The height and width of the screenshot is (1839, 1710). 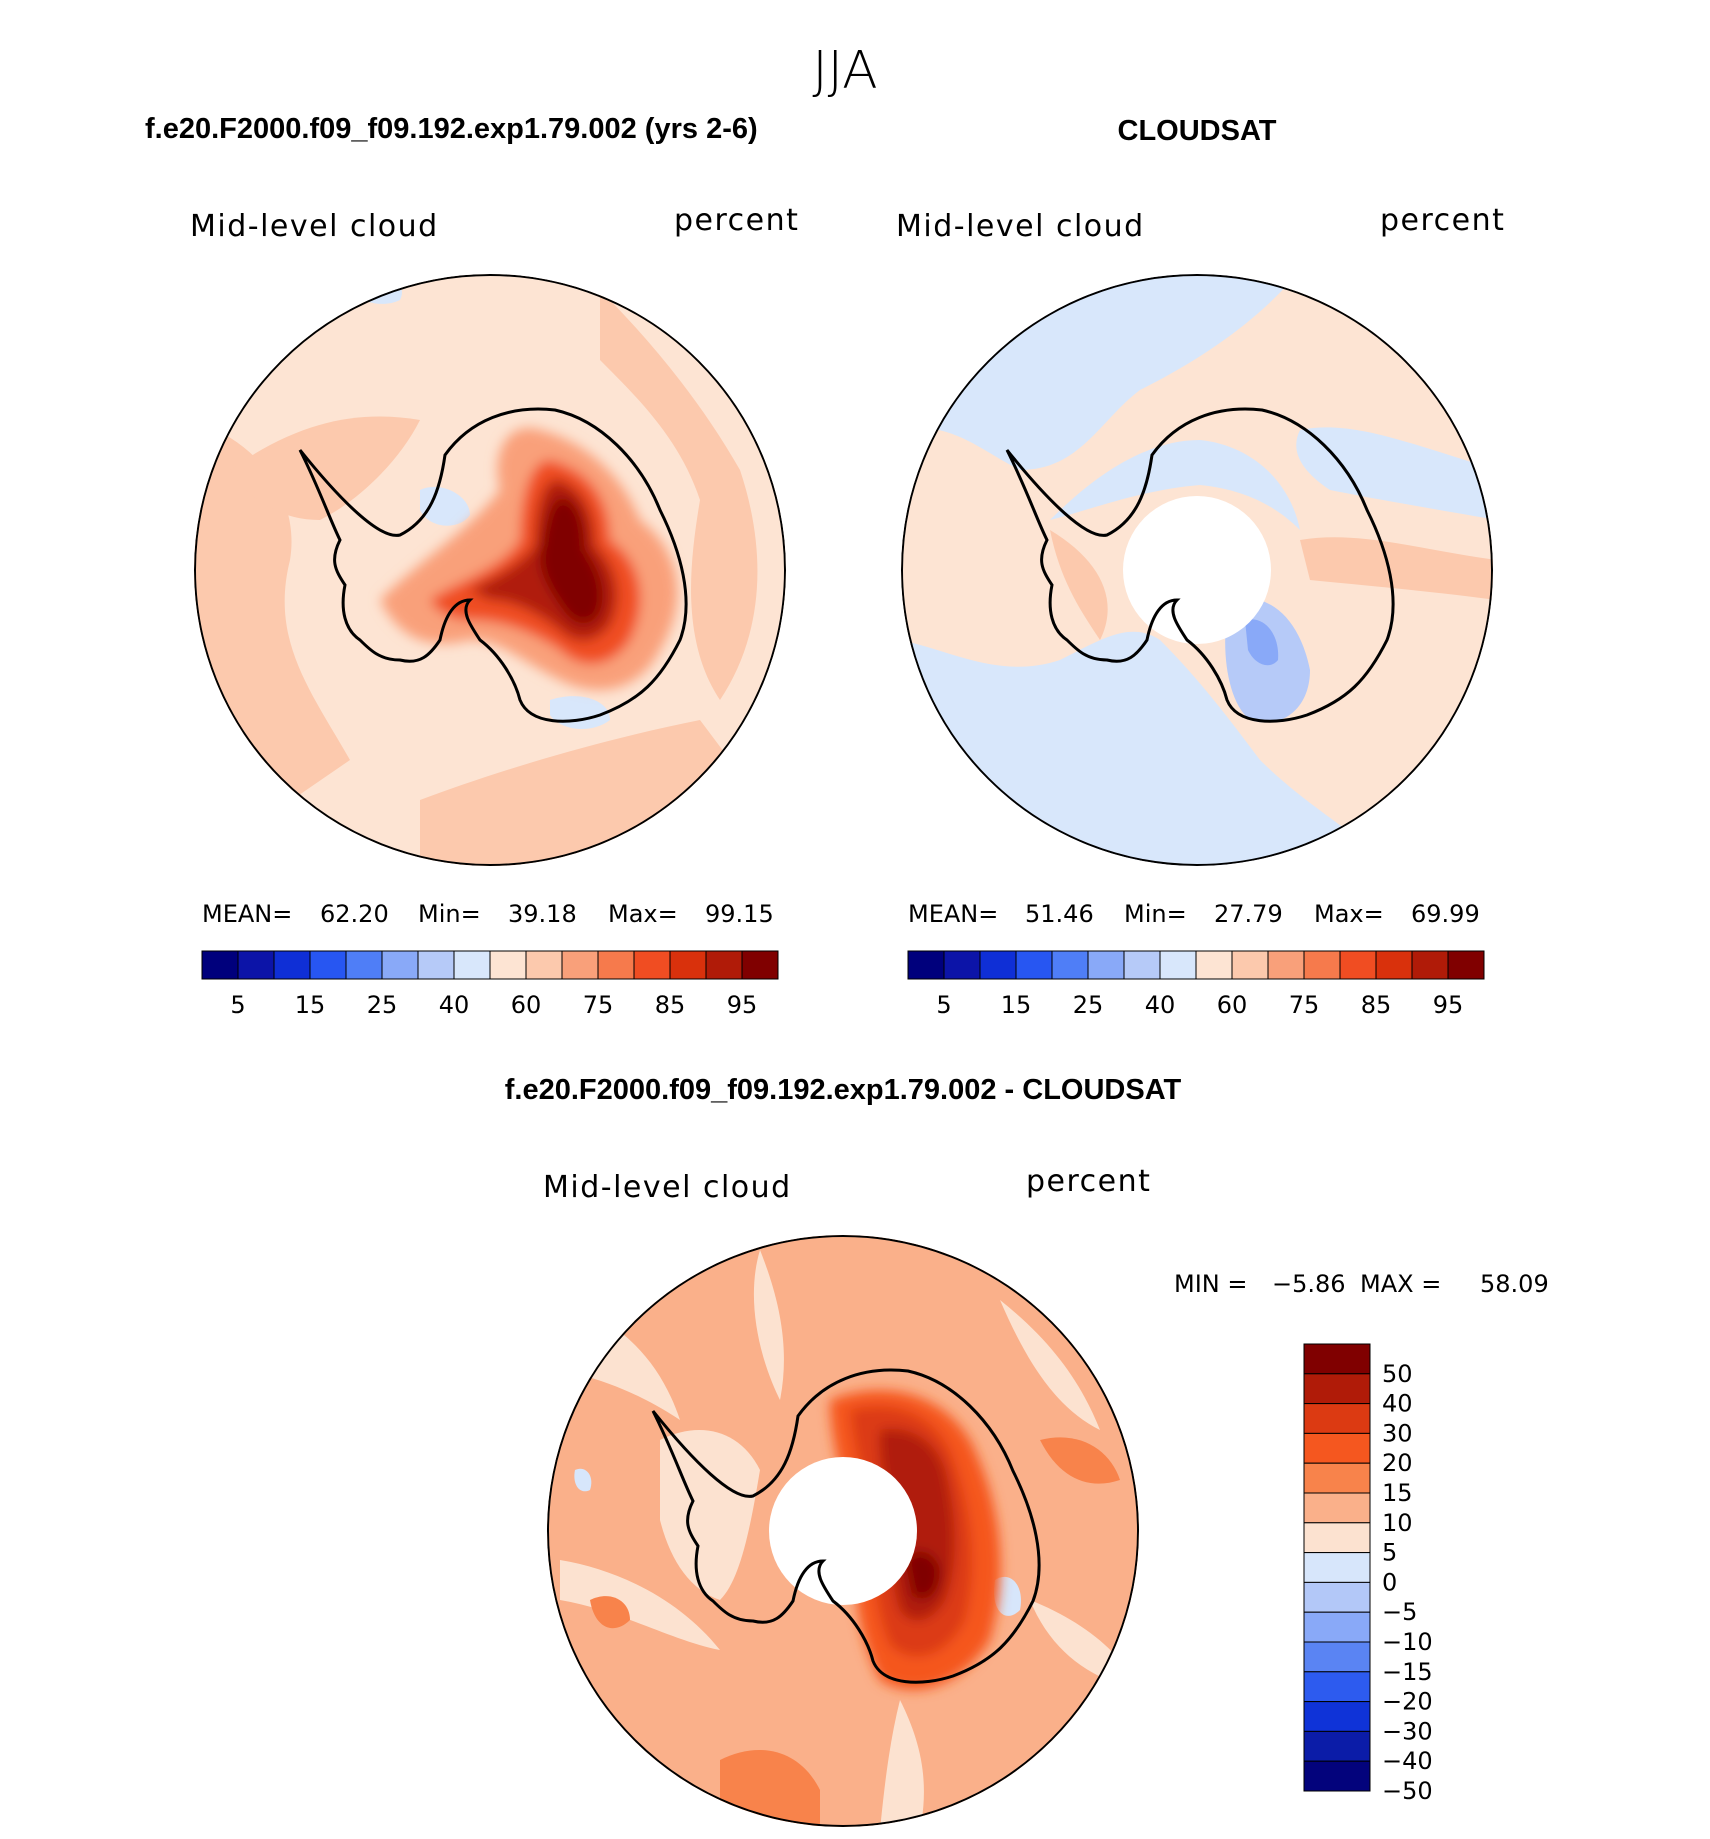 I want to click on map-diff-blue-patch-east, so click(x=1007, y=1596).